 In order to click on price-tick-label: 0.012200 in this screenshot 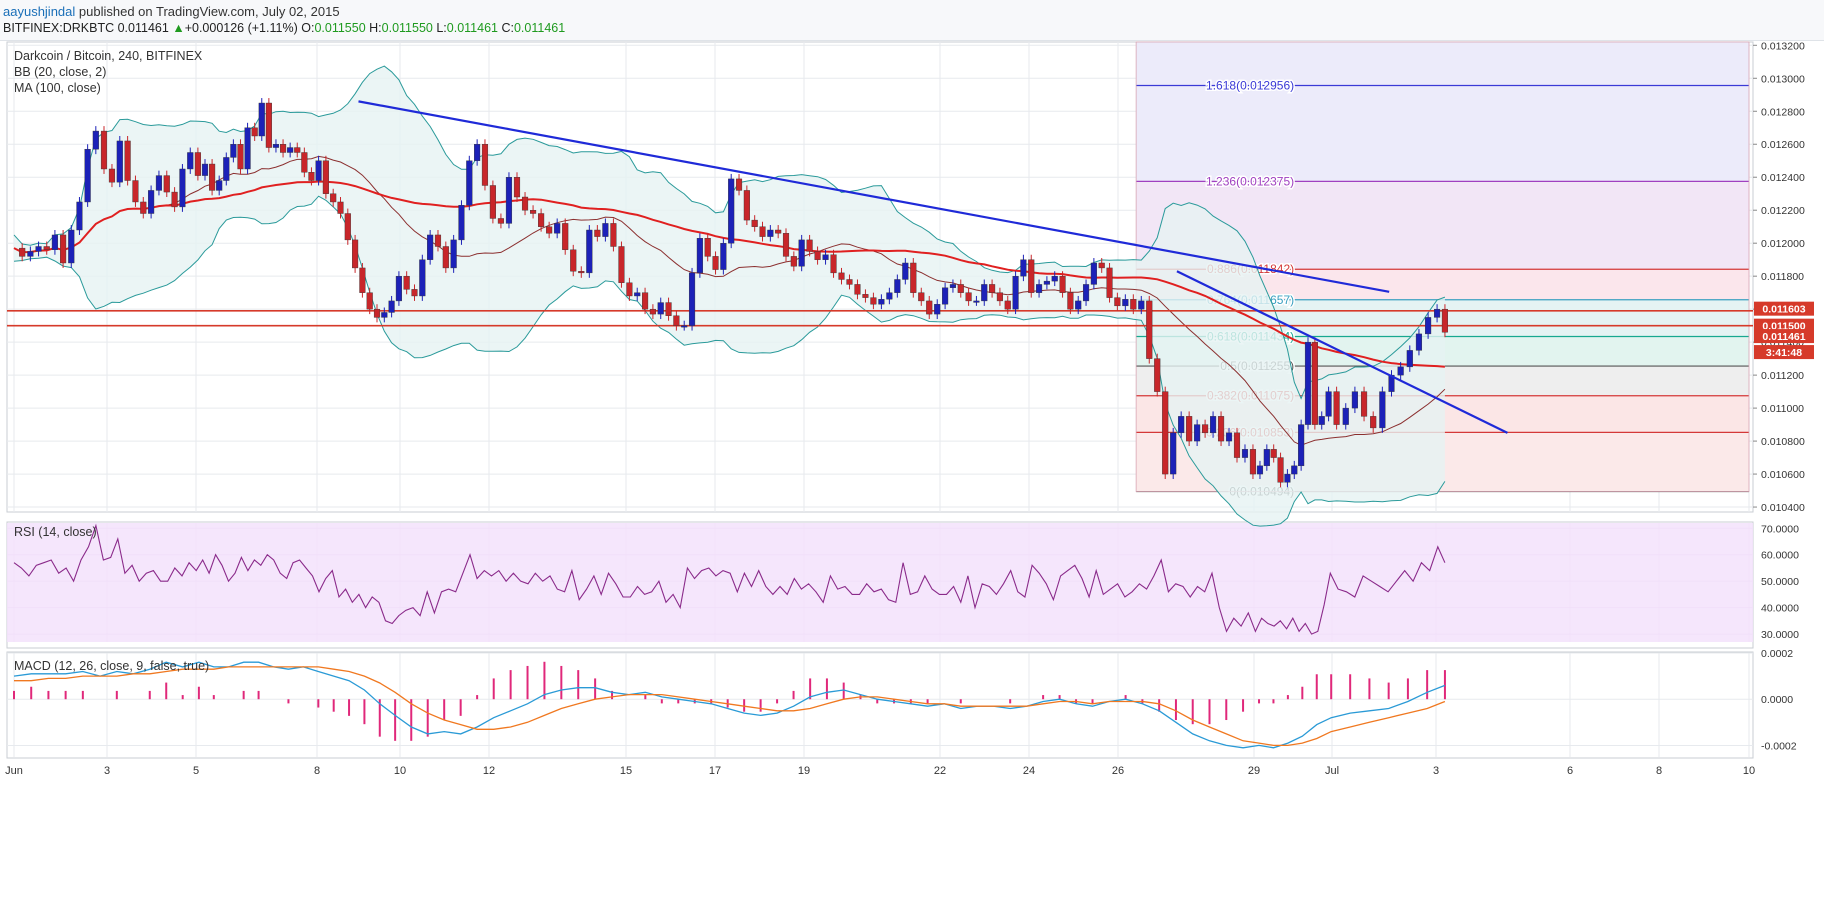, I will do `click(1783, 211)`.